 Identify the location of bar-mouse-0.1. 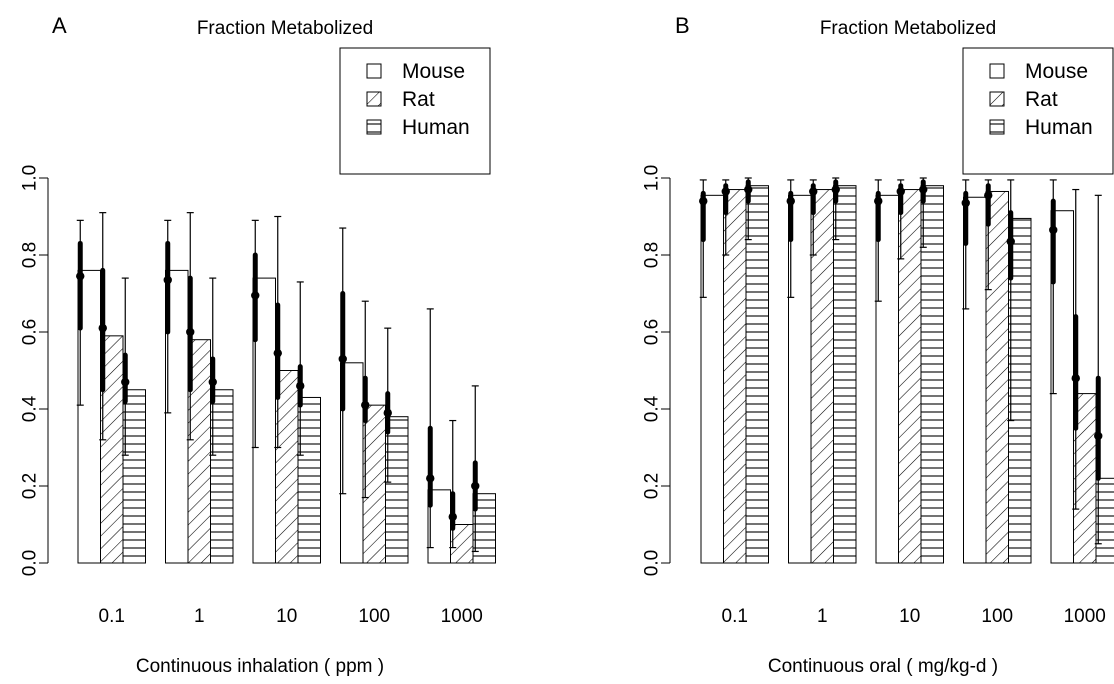
(712, 379).